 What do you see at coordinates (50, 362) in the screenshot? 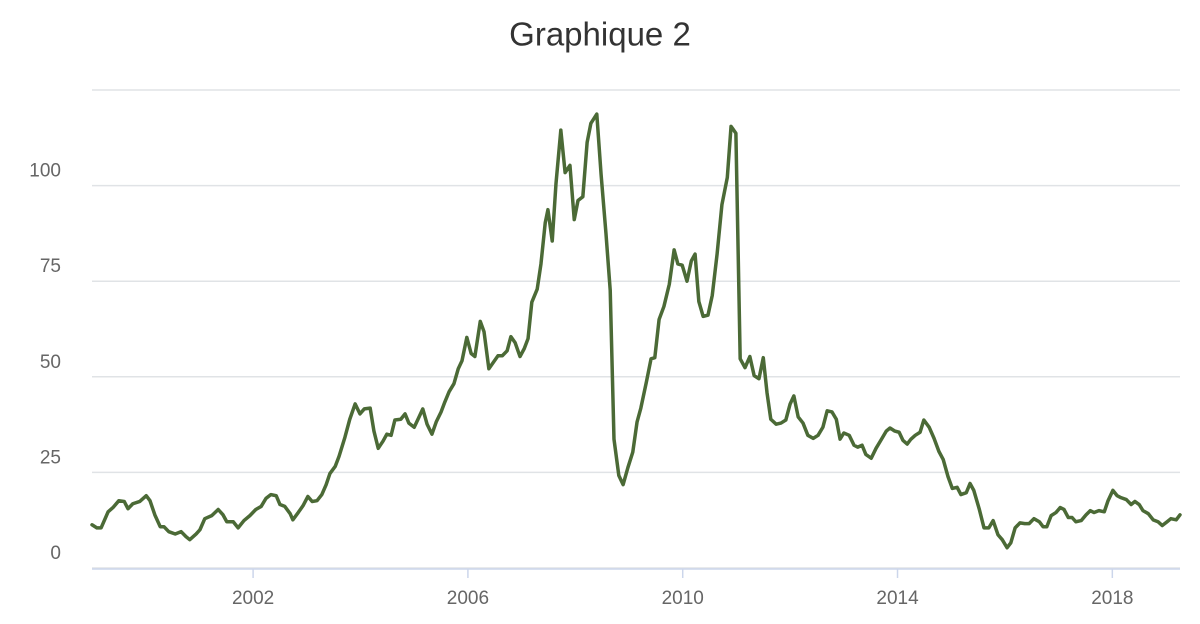
I see `y-tick-label: 50` at bounding box center [50, 362].